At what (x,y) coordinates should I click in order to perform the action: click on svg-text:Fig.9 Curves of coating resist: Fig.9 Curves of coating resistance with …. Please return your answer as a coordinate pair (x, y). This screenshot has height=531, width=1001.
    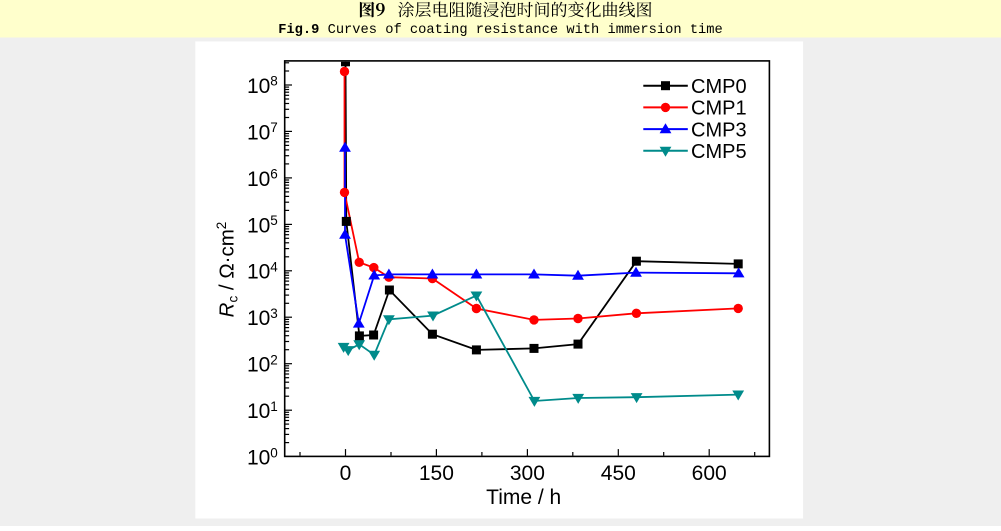
    Looking at the image, I should click on (500, 30).